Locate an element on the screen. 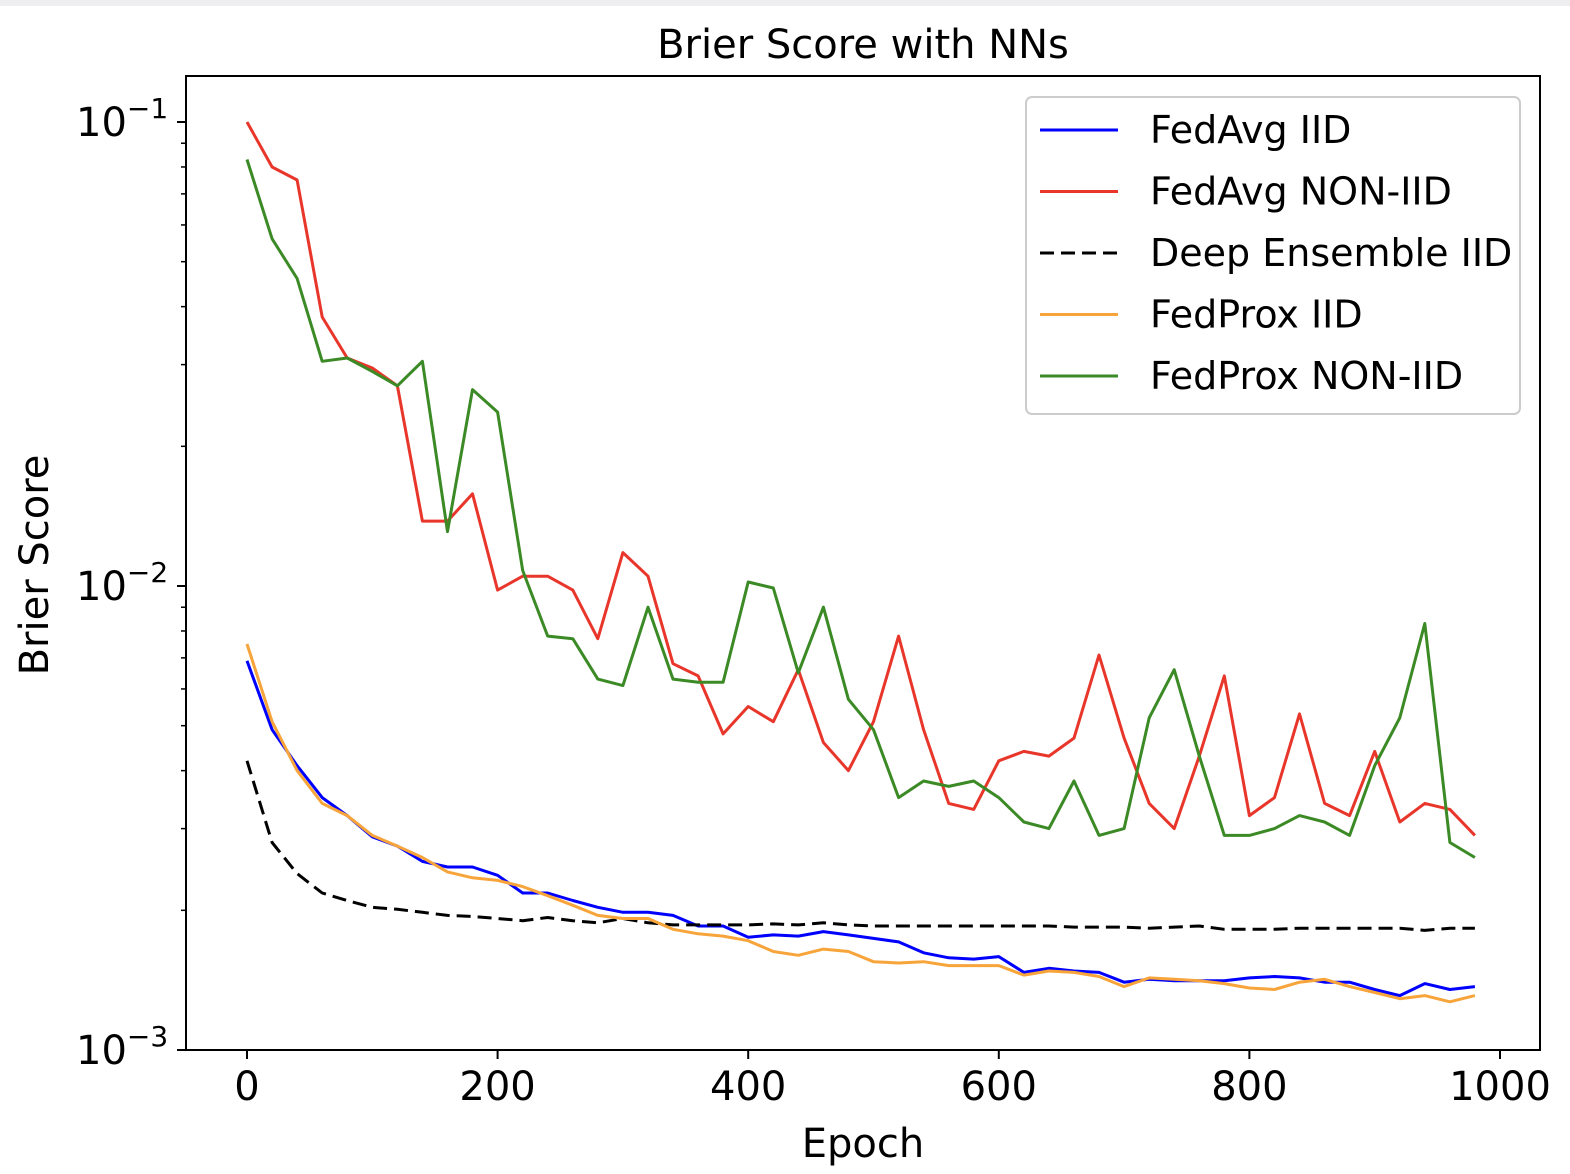 The width and height of the screenshot is (1570, 1174). x-tick-label: 200 is located at coordinates (497, 1087).